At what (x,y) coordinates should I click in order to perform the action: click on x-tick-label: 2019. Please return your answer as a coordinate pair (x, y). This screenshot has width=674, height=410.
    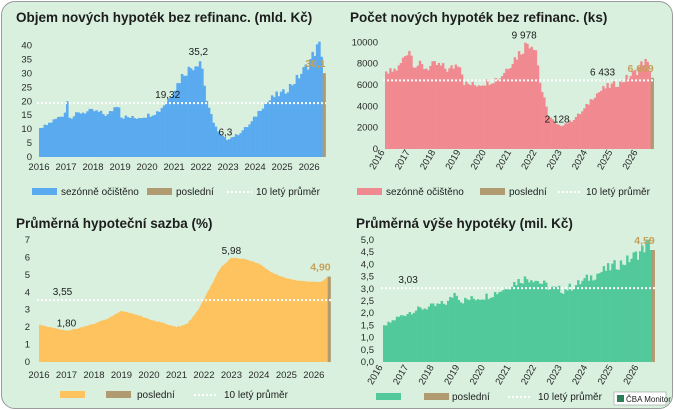
    Looking at the image, I should click on (119, 167).